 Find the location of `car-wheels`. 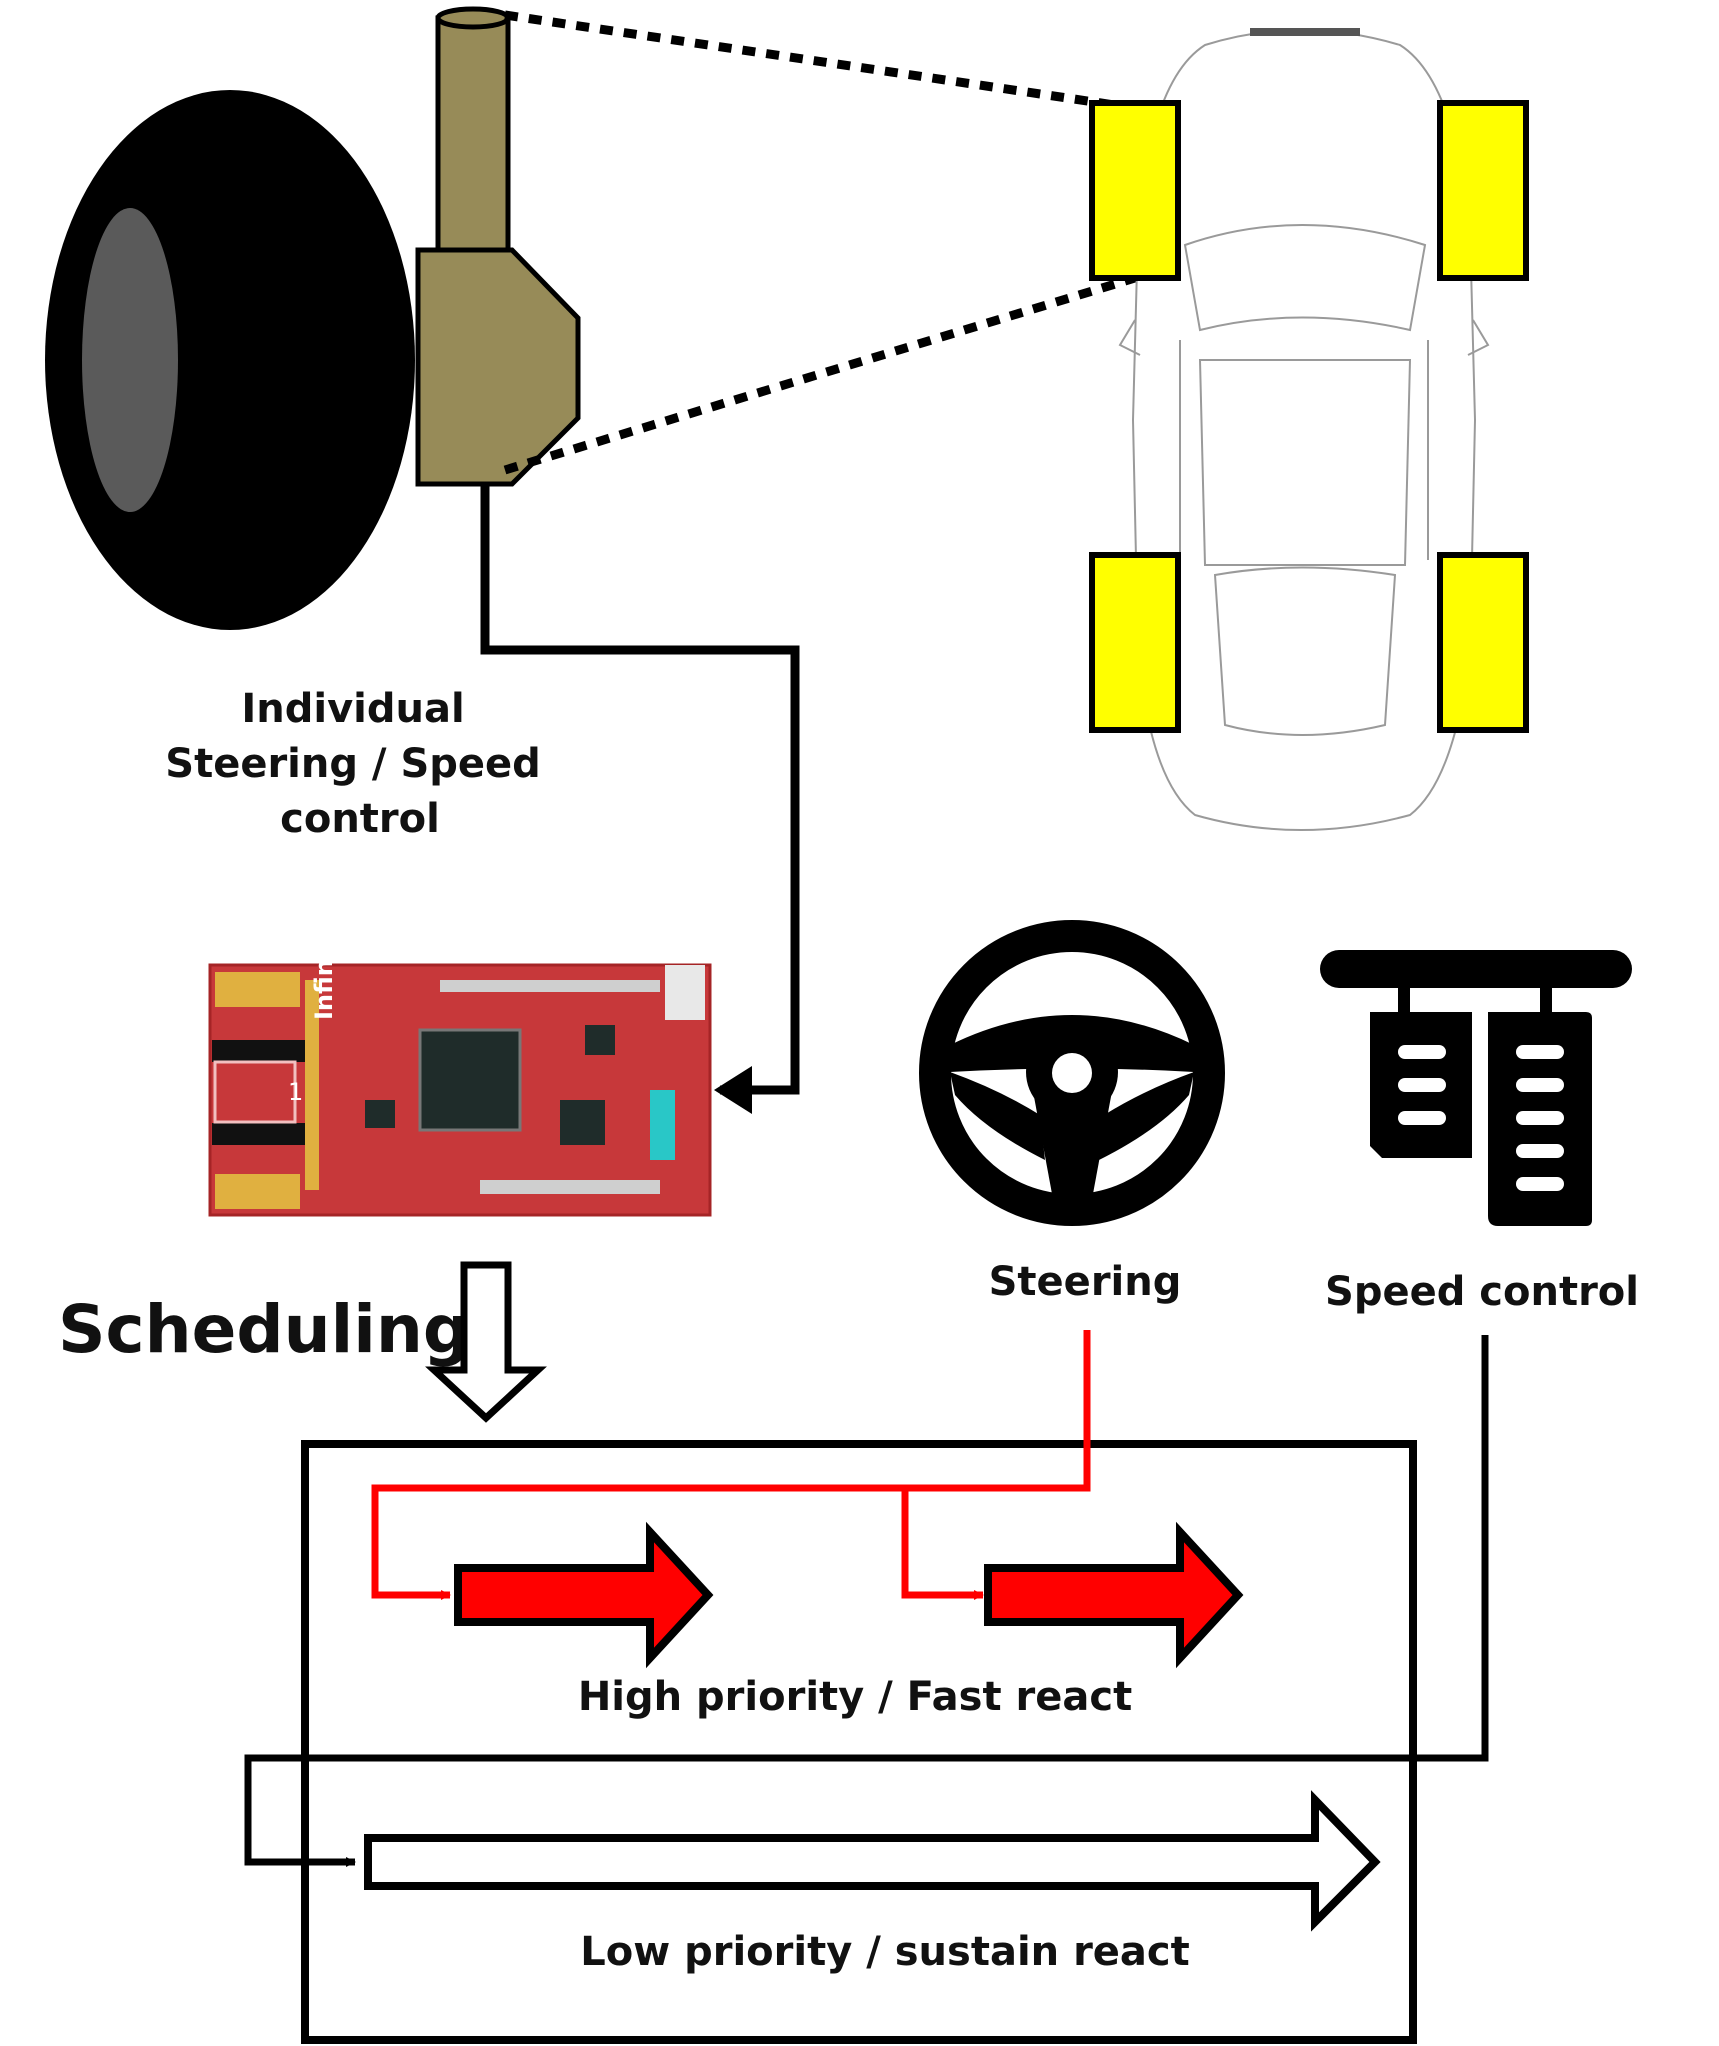

car-wheels is located at coordinates (1309, 416).